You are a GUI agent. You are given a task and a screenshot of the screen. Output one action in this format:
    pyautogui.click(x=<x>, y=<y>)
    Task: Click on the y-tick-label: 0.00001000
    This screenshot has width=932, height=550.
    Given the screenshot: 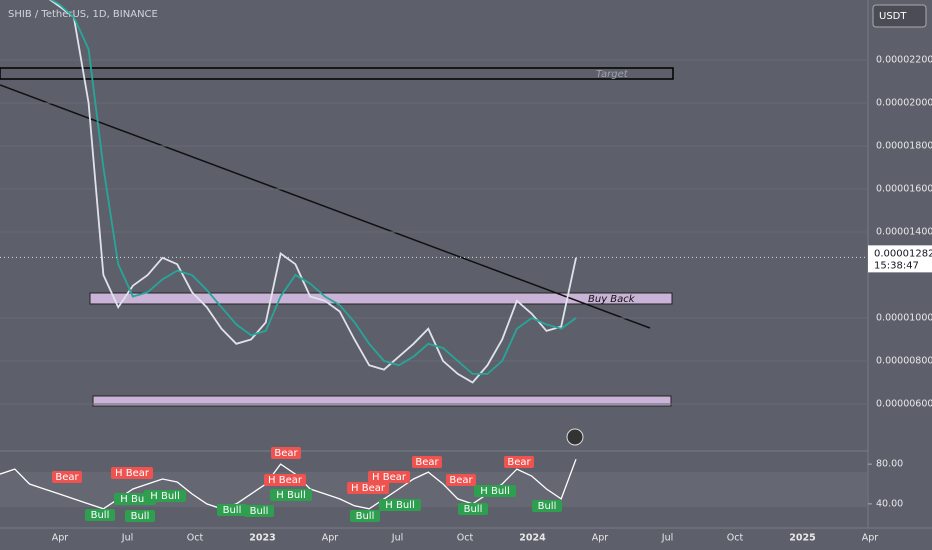 What is the action you would take?
    pyautogui.click(x=904, y=317)
    